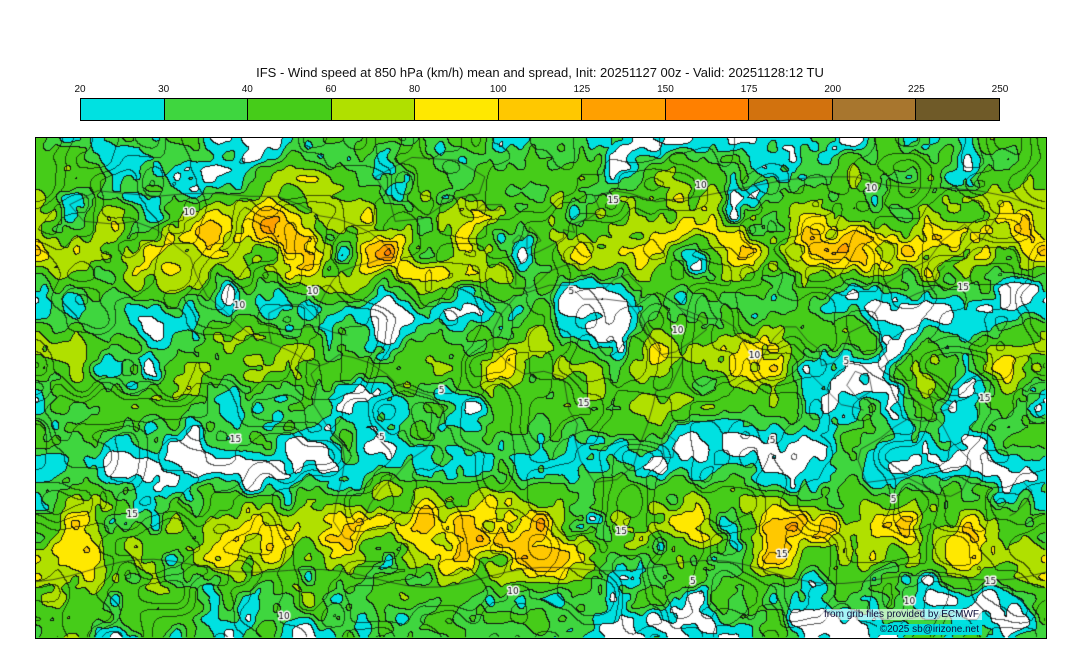 This screenshot has height=658, width=1080. I want to click on colorbar: 20 30 40 60 80 100 125 150 175 200 225 250, so click(541, 102).